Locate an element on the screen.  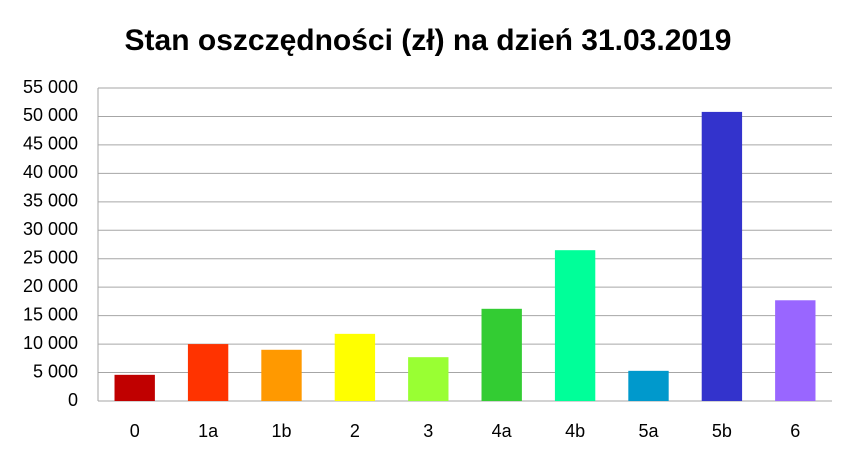
x-tick-label: 1a is located at coordinates (208, 431).